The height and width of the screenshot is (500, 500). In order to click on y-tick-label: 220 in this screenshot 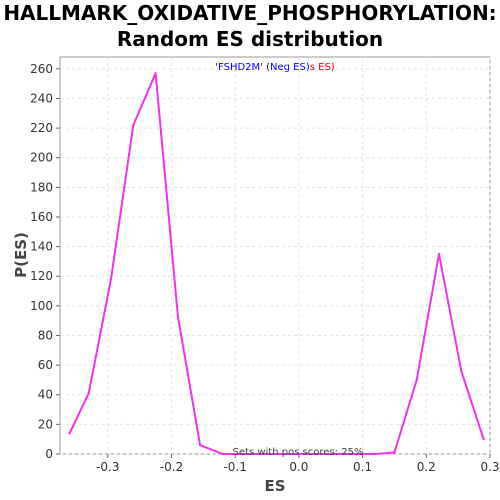, I will do `click(41, 128)`.